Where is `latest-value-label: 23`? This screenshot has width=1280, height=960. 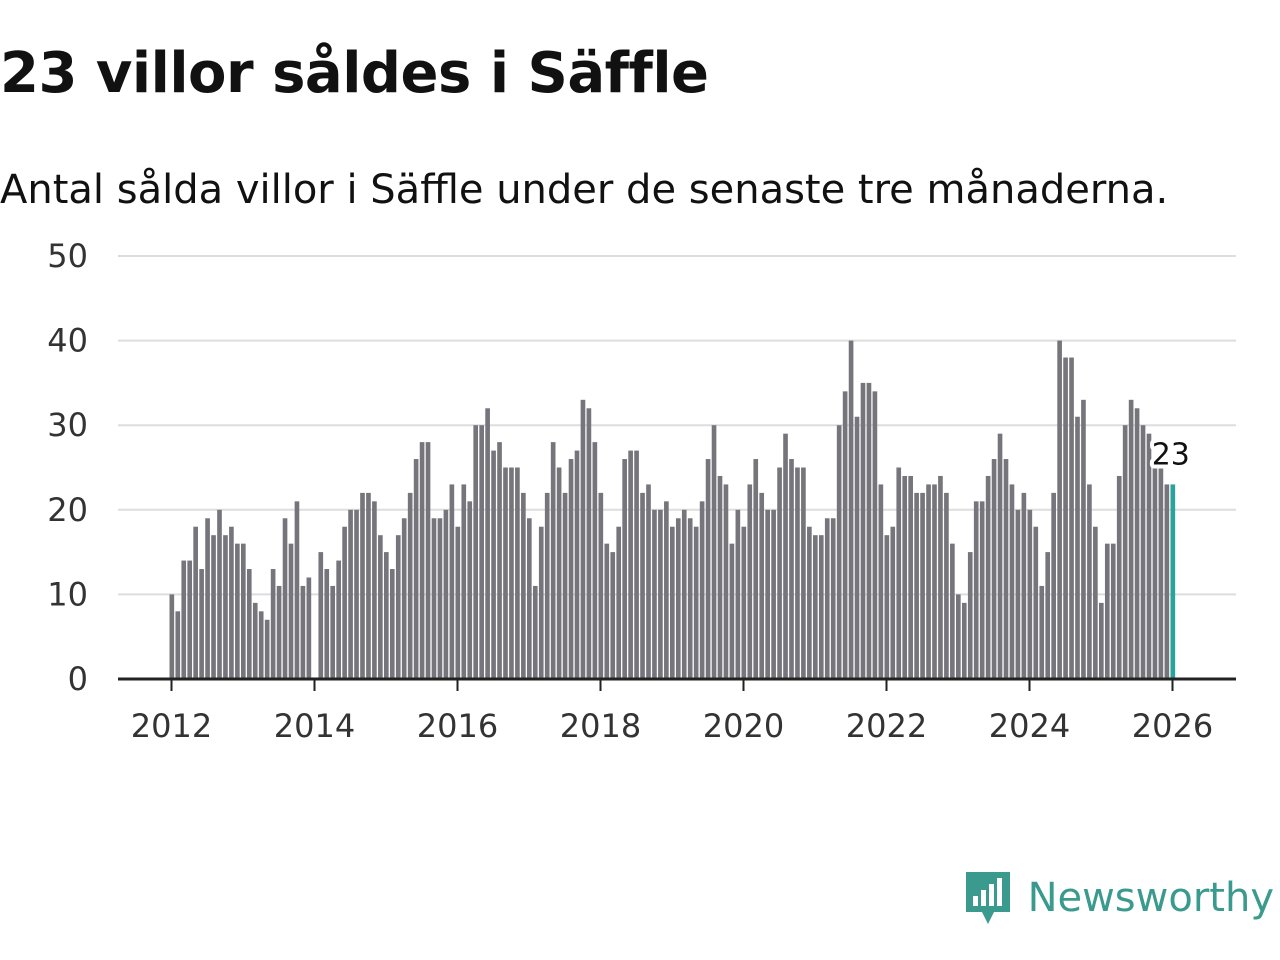 latest-value-label: 23 is located at coordinates (1171, 454).